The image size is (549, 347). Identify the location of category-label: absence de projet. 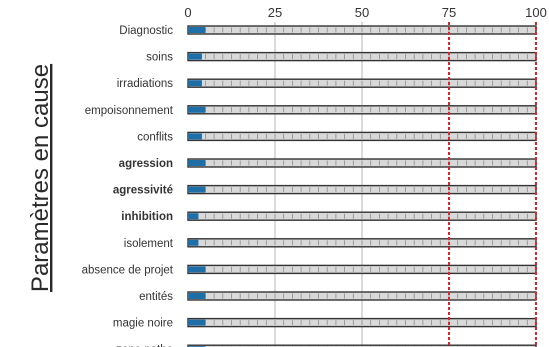
(128, 270).